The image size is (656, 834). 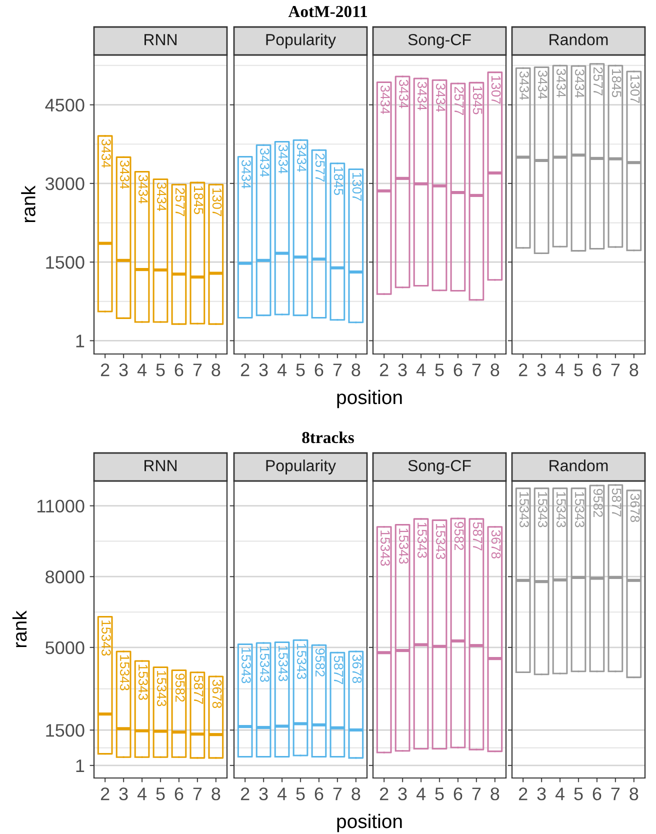 I want to click on y-tick-label: 4500, so click(x=64, y=105).